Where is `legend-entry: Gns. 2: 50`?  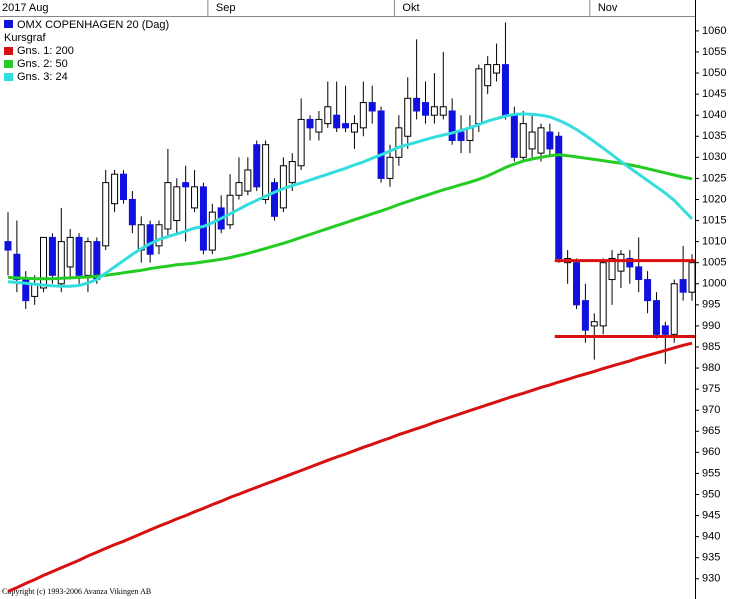 legend-entry: Gns. 2: 50 is located at coordinates (42, 64).